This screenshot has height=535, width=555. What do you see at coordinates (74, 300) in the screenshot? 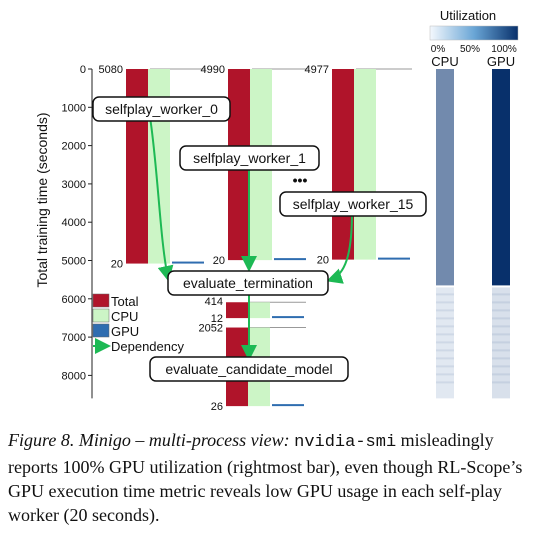
I see `y-tick-label: 6000` at bounding box center [74, 300].